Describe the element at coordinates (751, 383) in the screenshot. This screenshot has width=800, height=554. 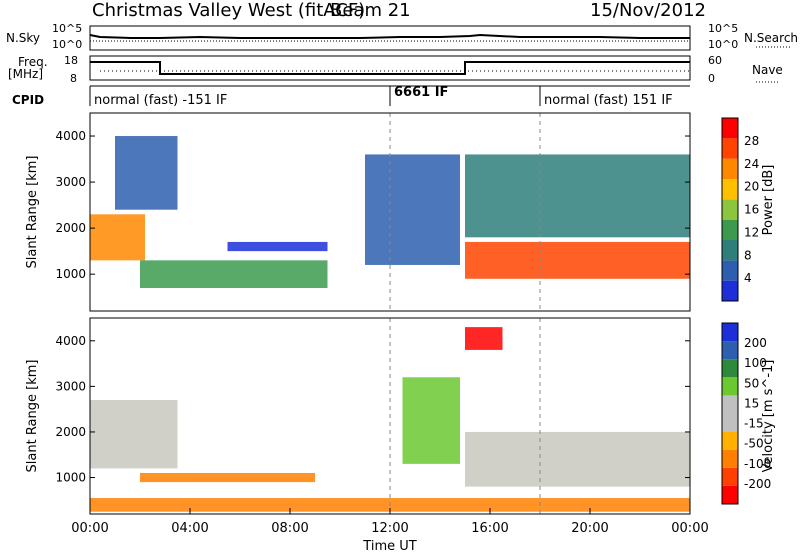
I see `velocity-colorbar-tick-3: 50` at that location.